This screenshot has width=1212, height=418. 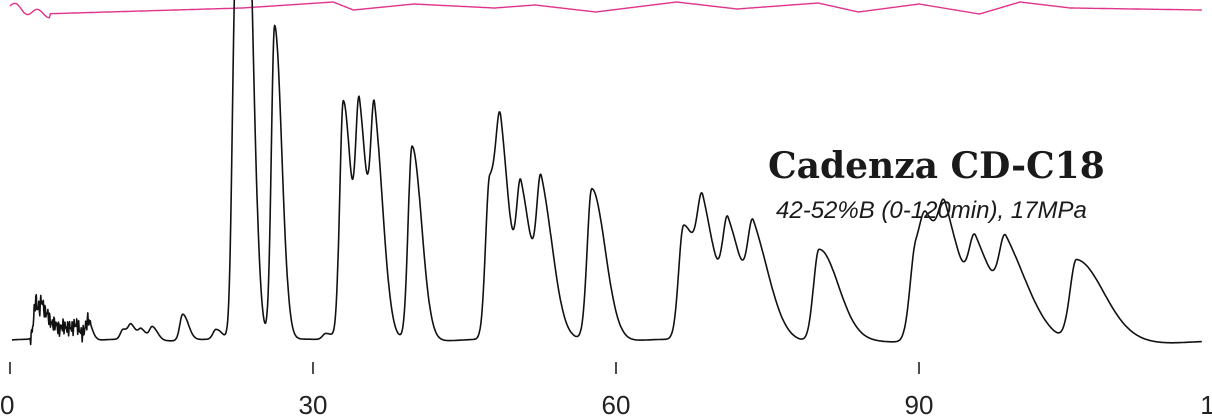 What do you see at coordinates (936, 166) in the screenshot?
I see `chart-title: Cadenza CD-C18` at bounding box center [936, 166].